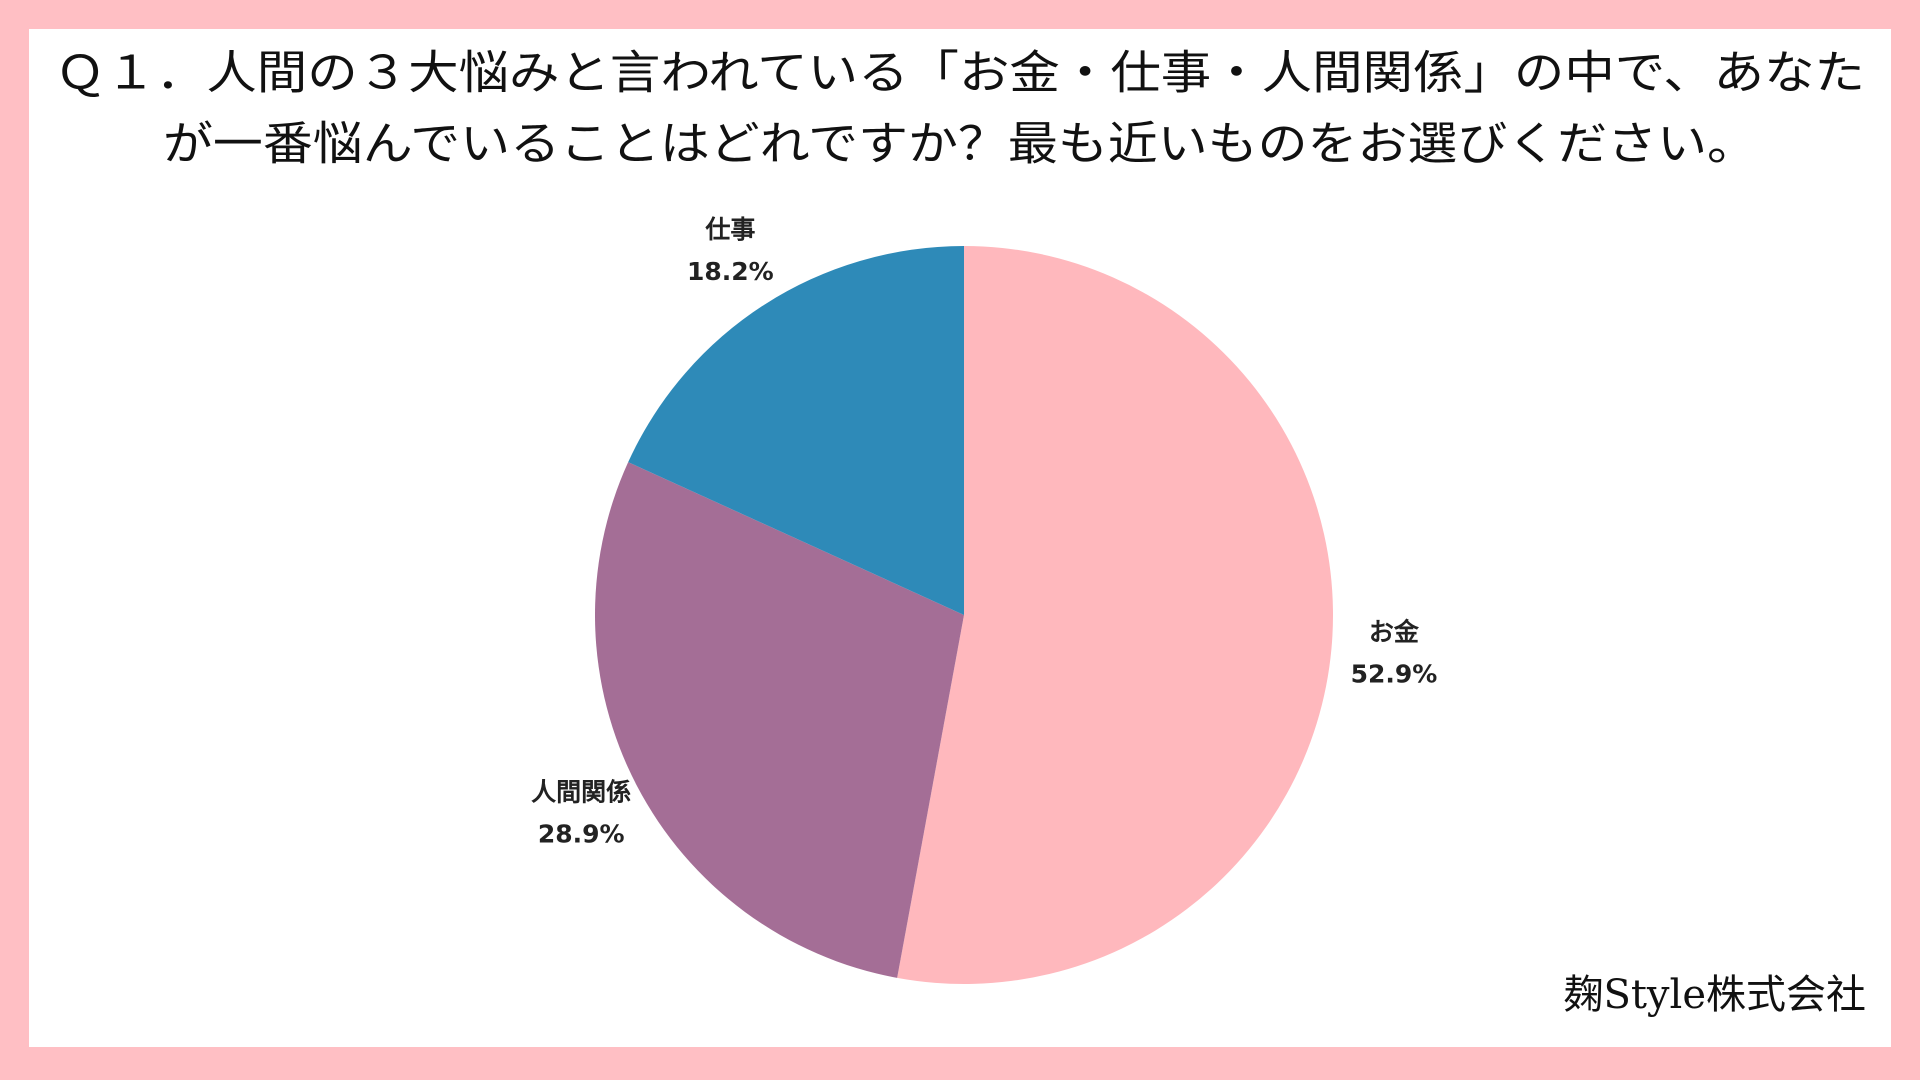 The width and height of the screenshot is (1920, 1080). What do you see at coordinates (1394, 673) in the screenshot?
I see `value-label: 52.9%` at bounding box center [1394, 673].